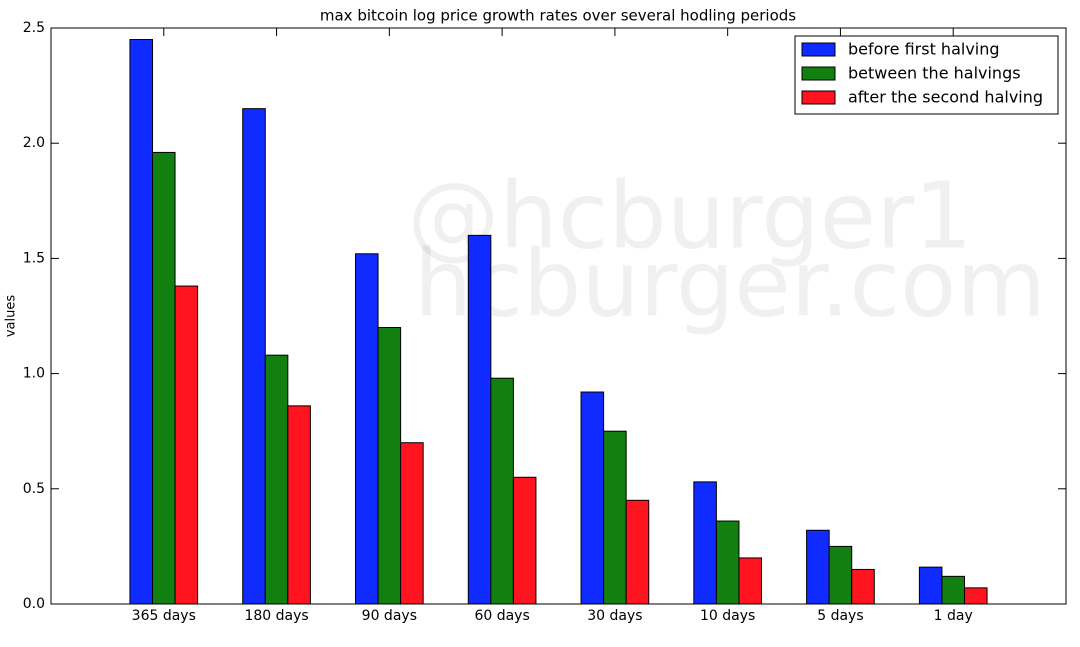  Describe the element at coordinates (501, 616) in the screenshot. I see `x-tick-label: 60 days` at that location.